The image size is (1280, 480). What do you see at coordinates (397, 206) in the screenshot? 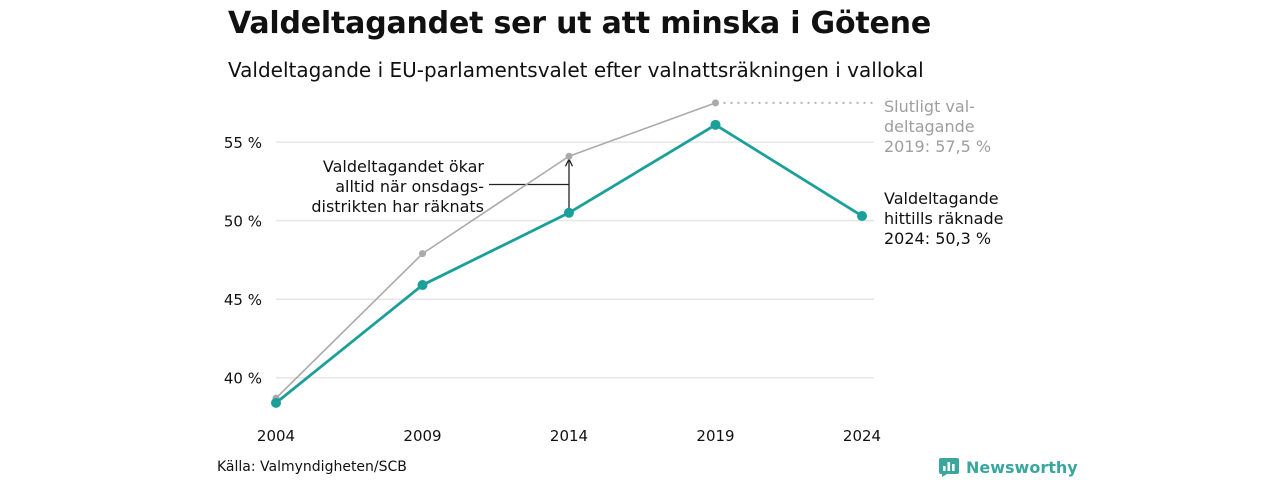
I see `increase-note-line-3: distrikten har räknats` at bounding box center [397, 206].